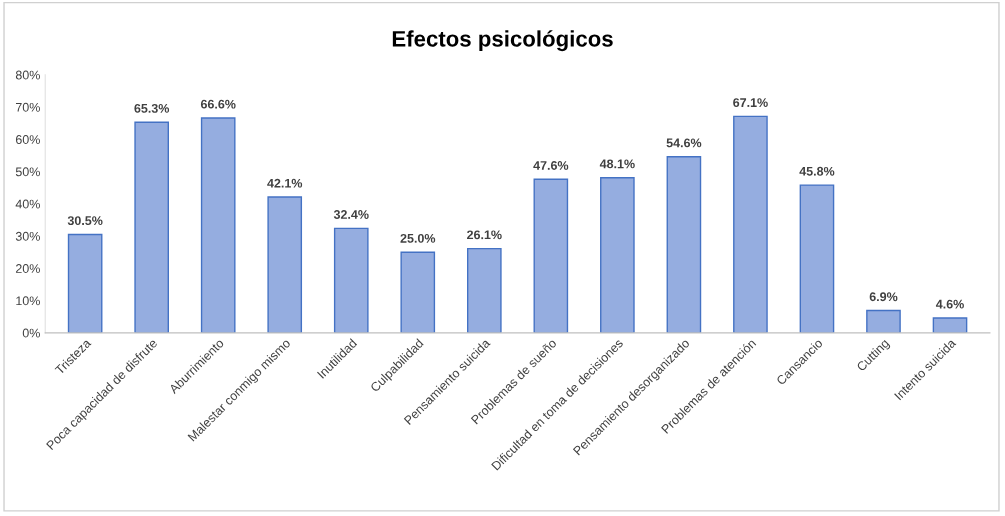  Describe the element at coordinates (949, 304) in the screenshot. I see `data-label: 4.6%` at that location.